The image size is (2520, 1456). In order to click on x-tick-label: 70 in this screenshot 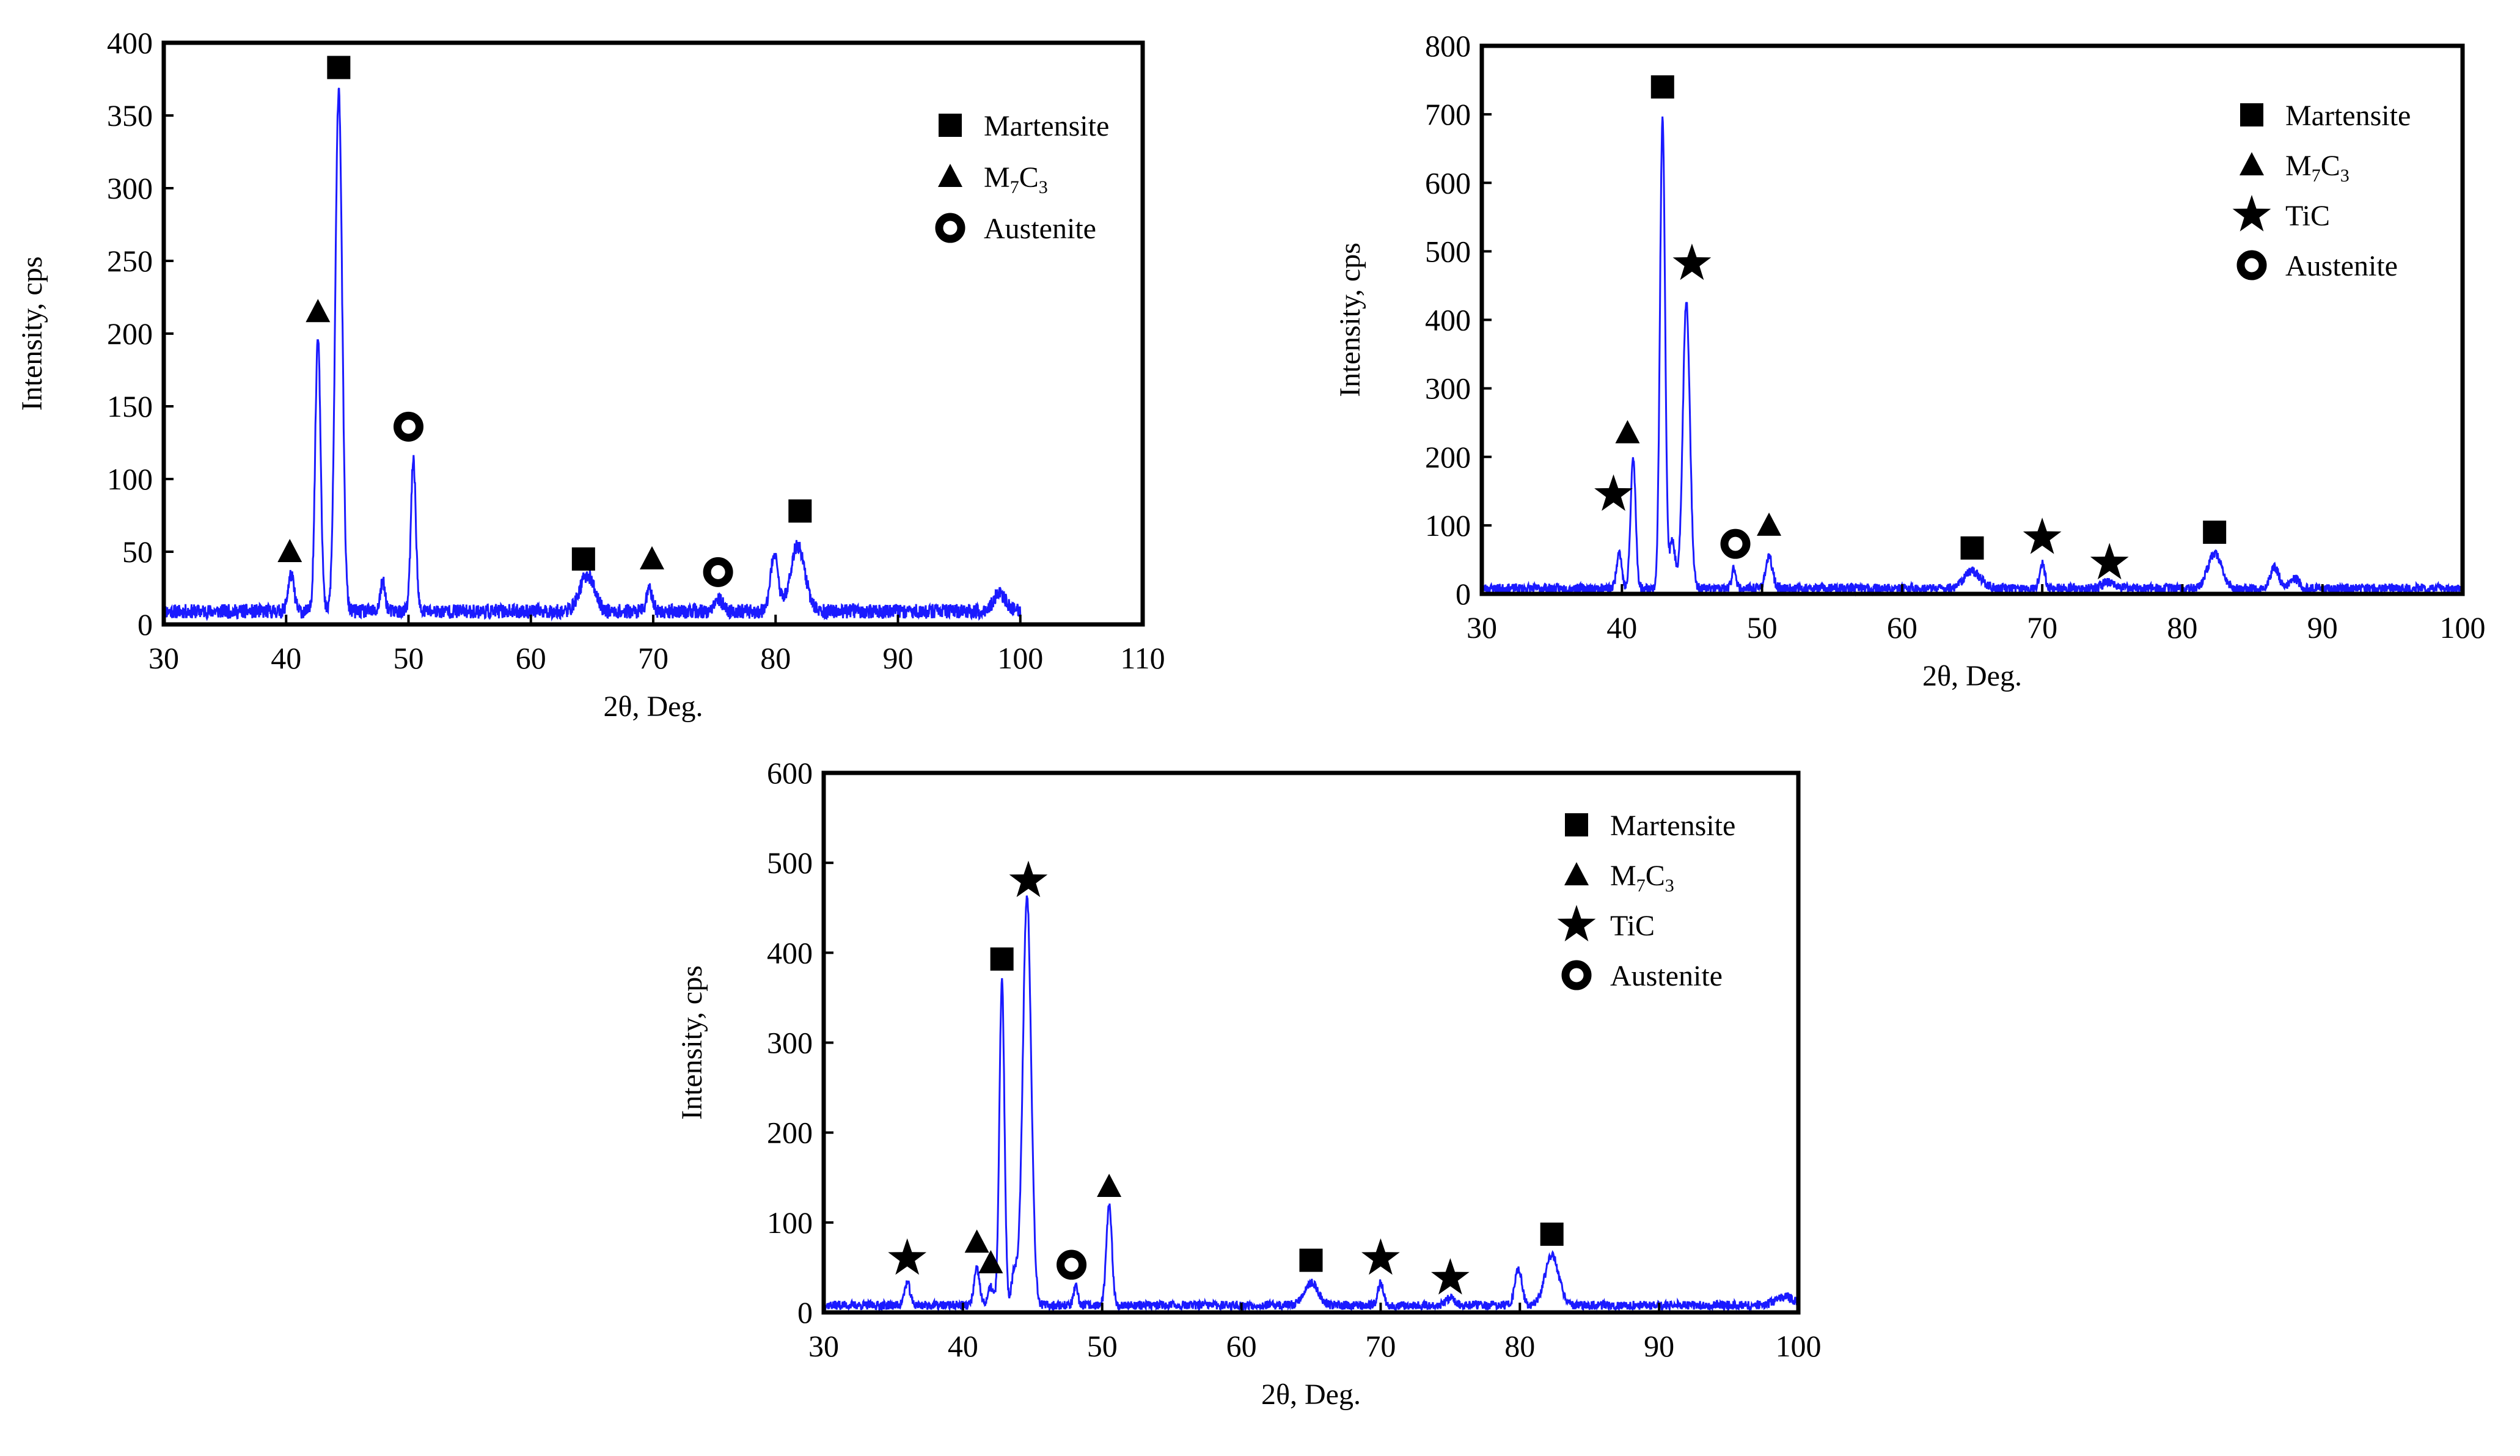, I will do `click(653, 658)`.